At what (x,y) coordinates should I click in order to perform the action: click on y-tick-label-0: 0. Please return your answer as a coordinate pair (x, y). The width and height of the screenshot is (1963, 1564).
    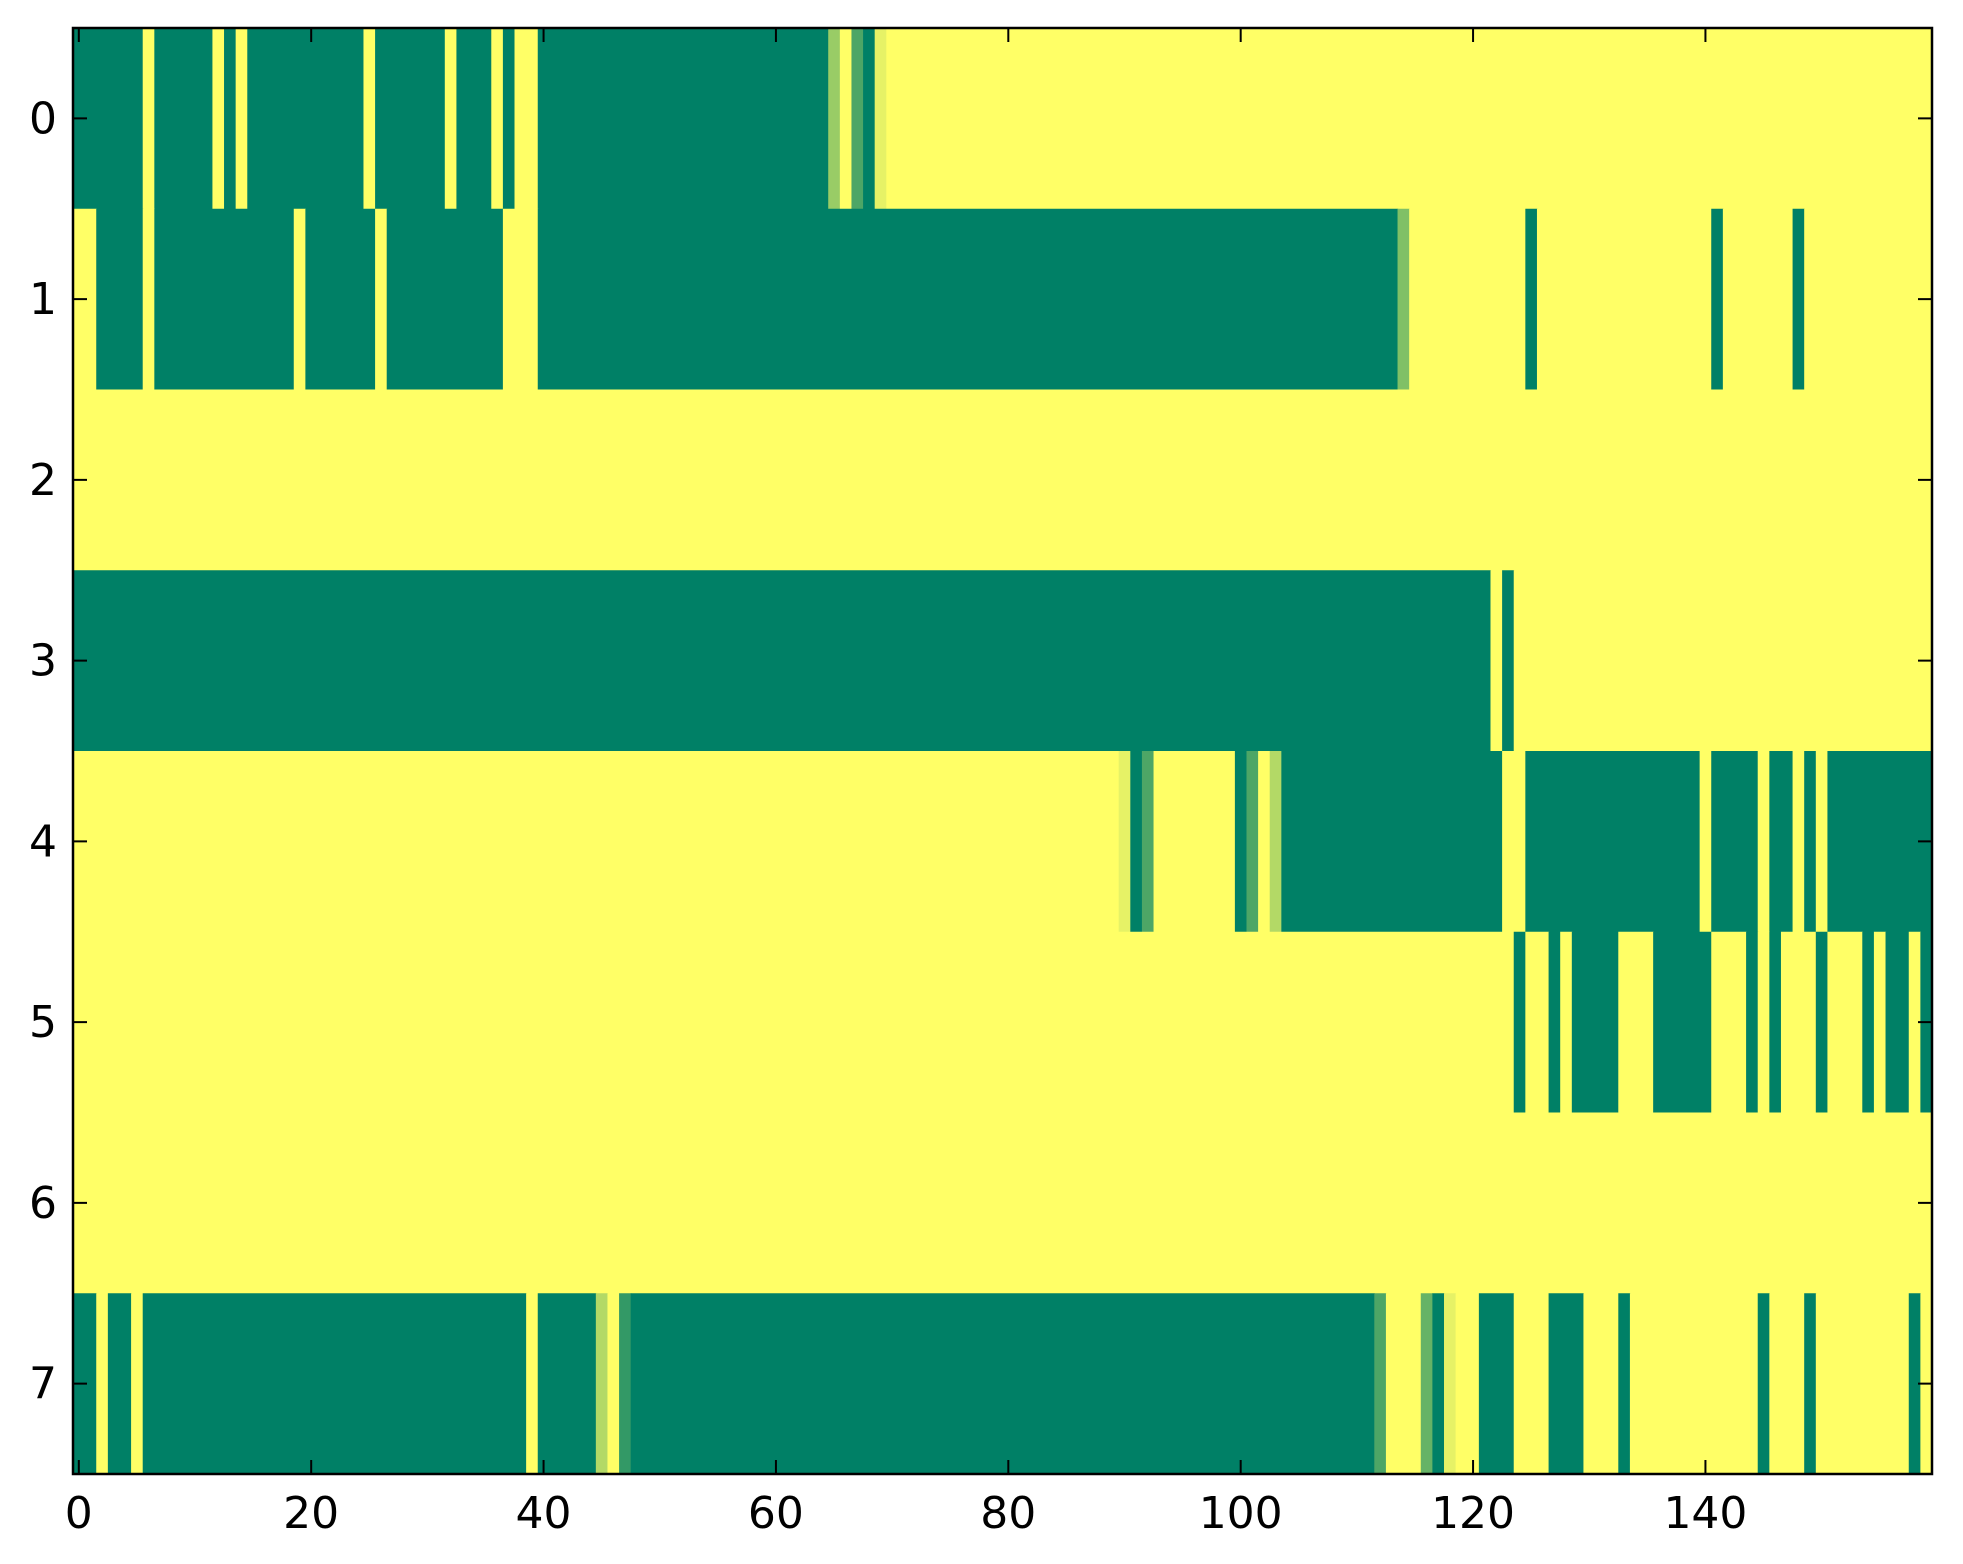
    Looking at the image, I should click on (43, 118).